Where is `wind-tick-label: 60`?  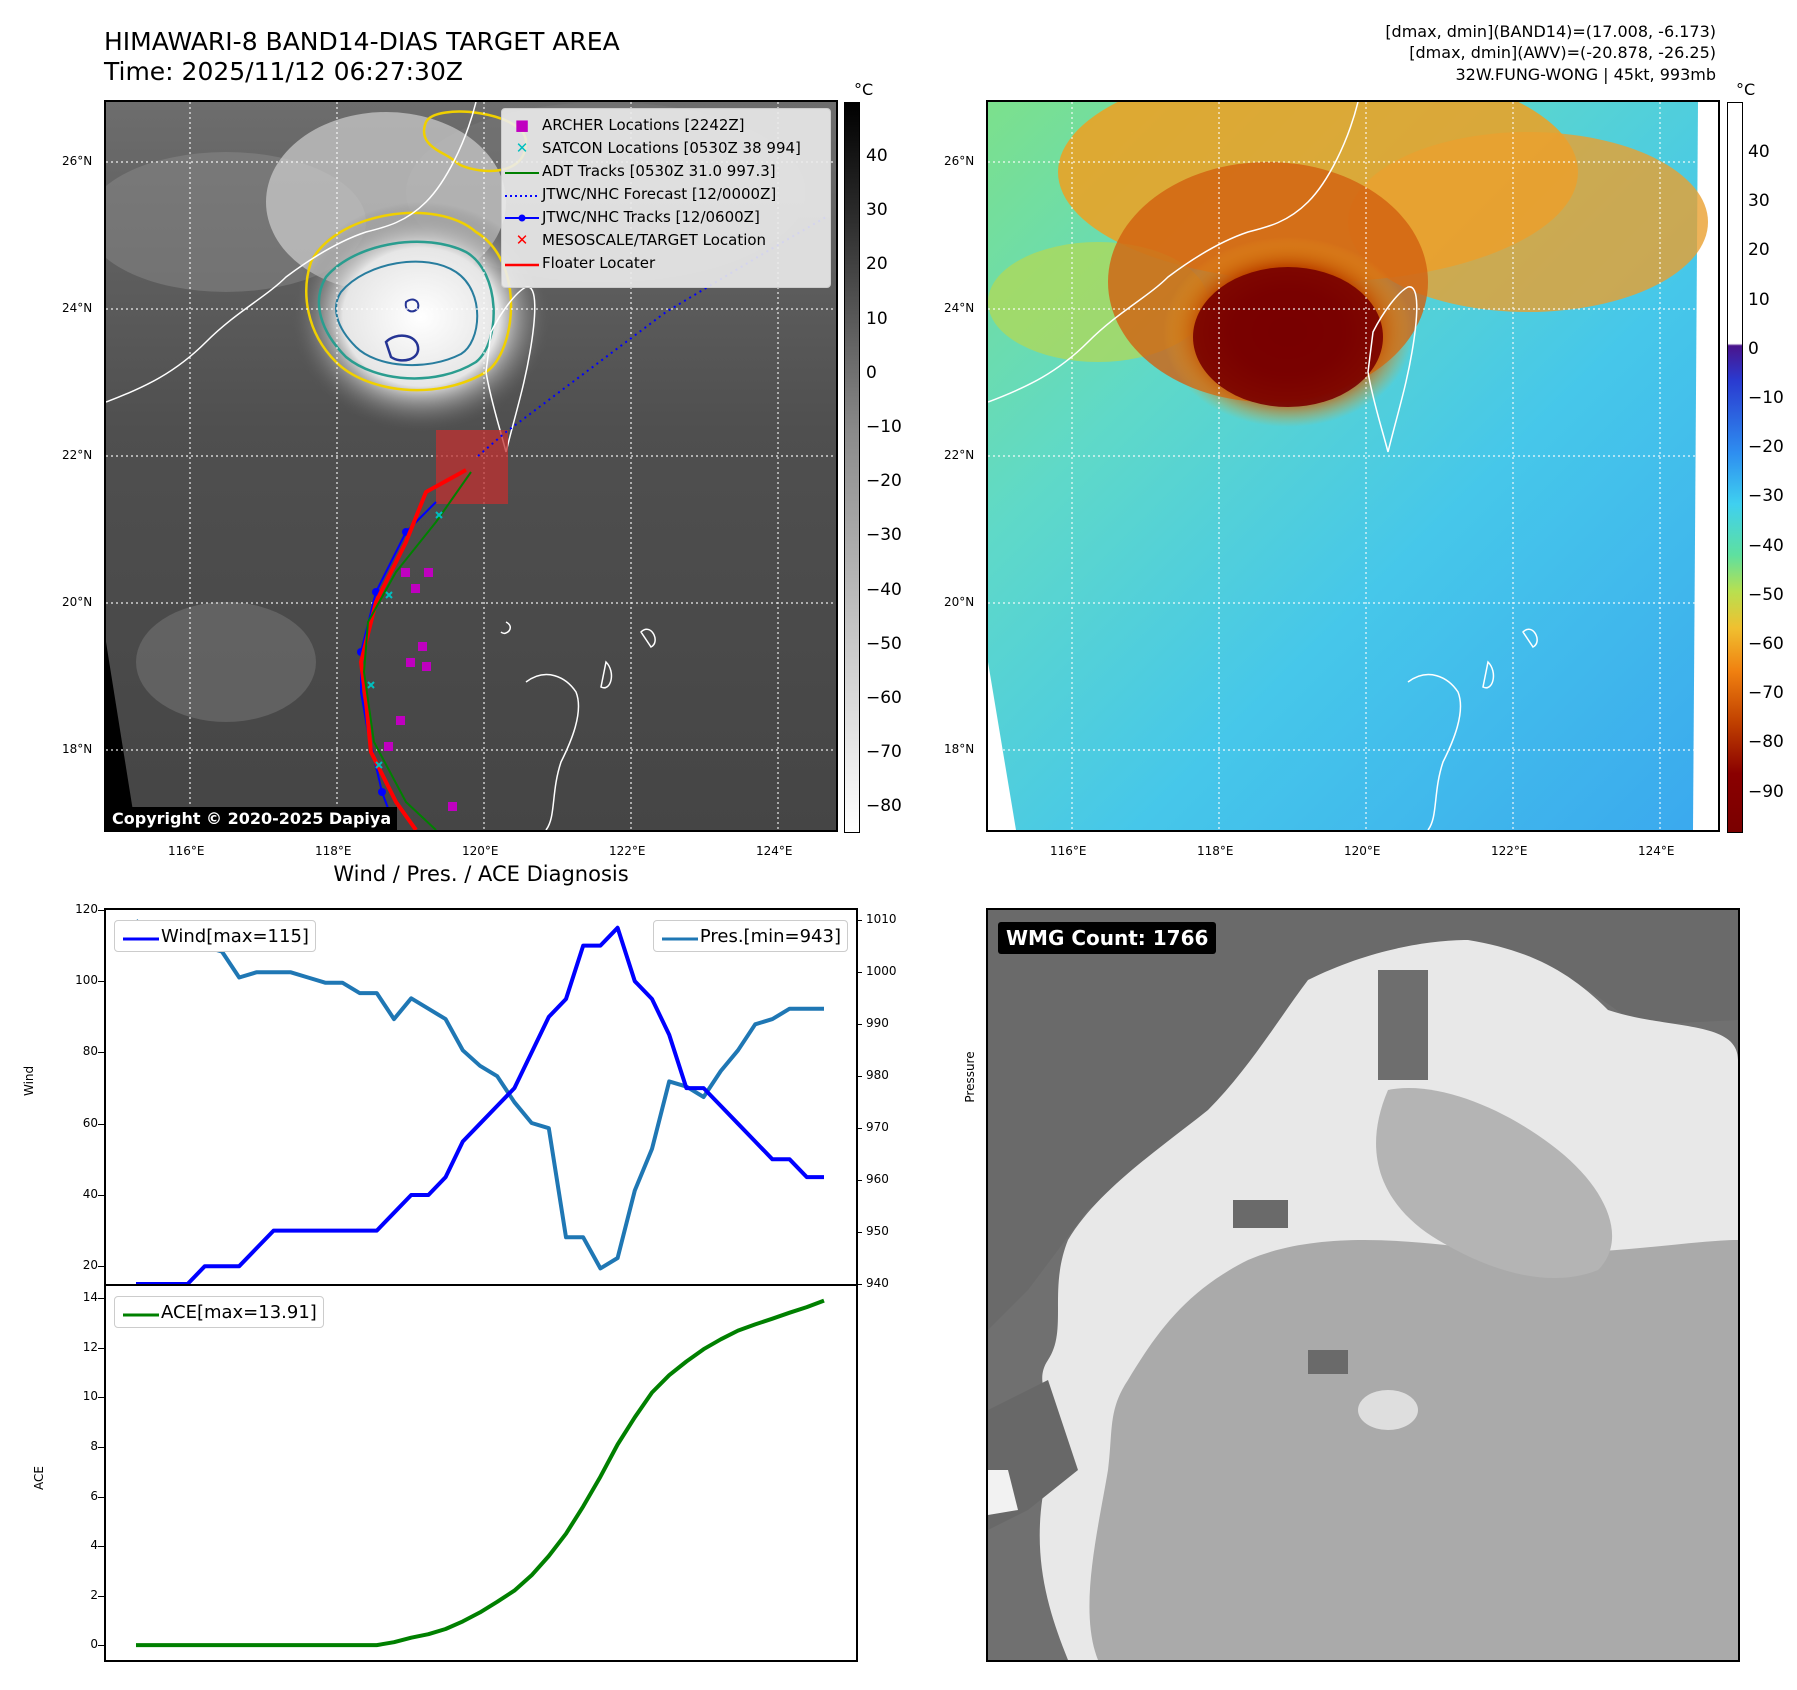 wind-tick-label: 60 is located at coordinates (90, 1122).